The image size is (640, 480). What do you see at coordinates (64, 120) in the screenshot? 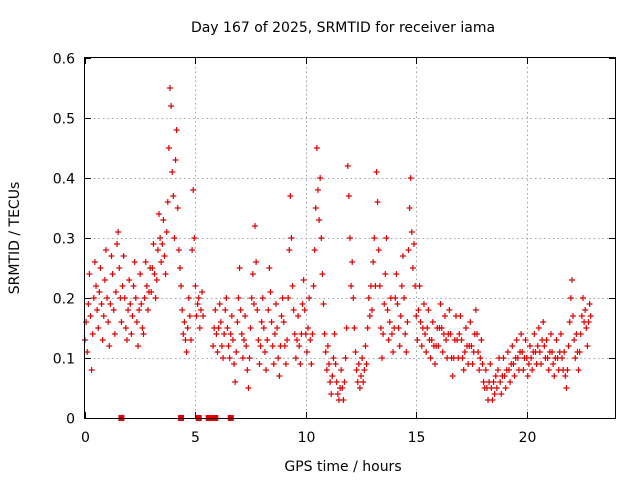
I see `y-tick-label: 0.5` at bounding box center [64, 120].